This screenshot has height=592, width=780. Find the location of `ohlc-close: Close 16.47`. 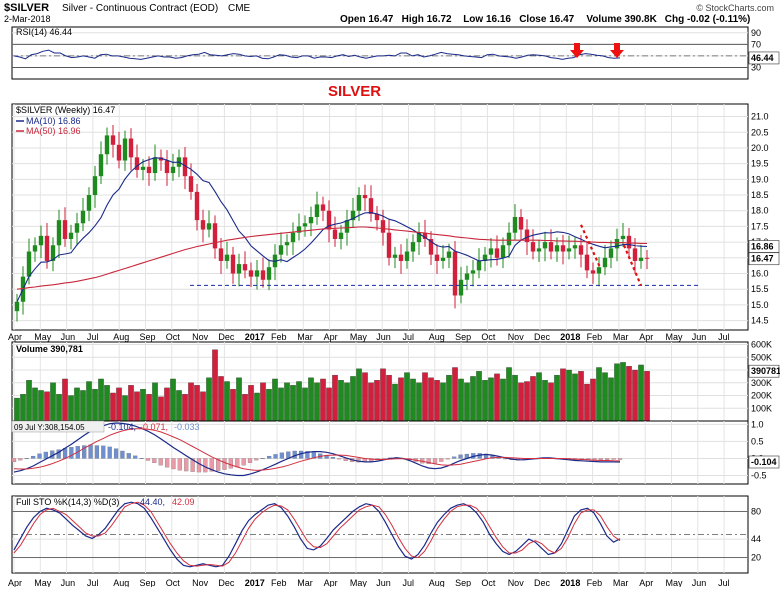

ohlc-close: Close 16.47 is located at coordinates (546, 19).